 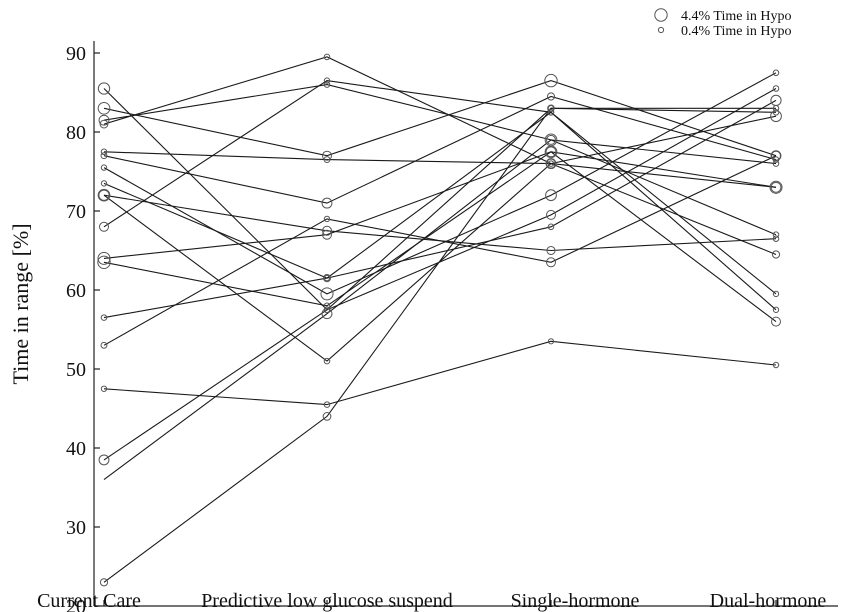 What do you see at coordinates (76, 291) in the screenshot?
I see `y-tick-label: 60` at bounding box center [76, 291].